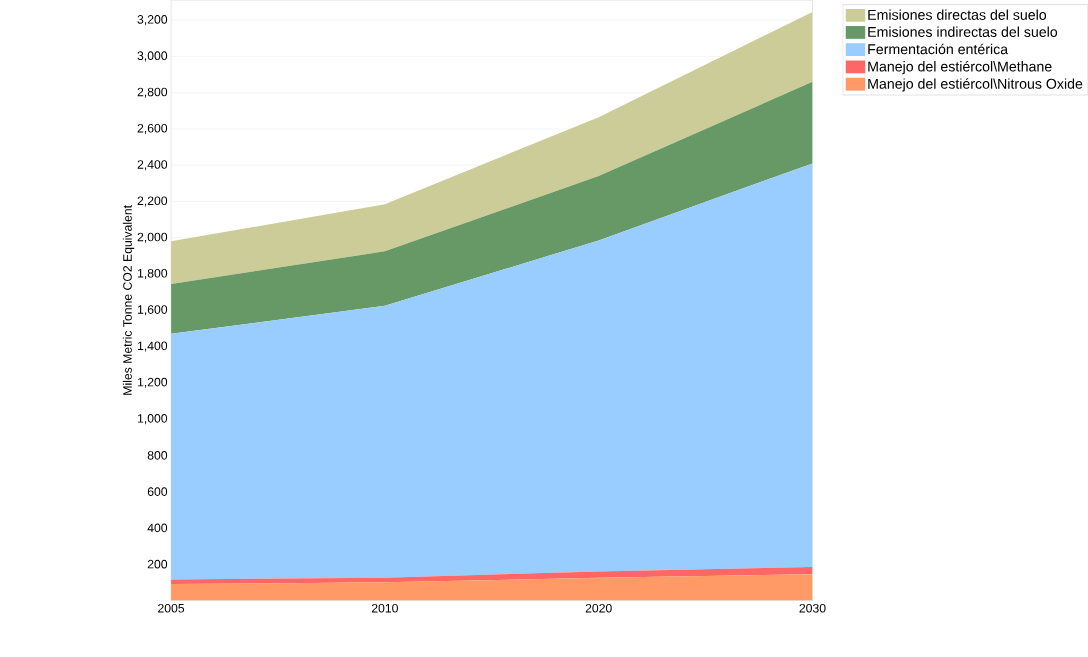 This screenshot has width=1088, height=657. Describe the element at coordinates (152, 237) in the screenshot. I see `y-tick-label: 2,000` at that location.